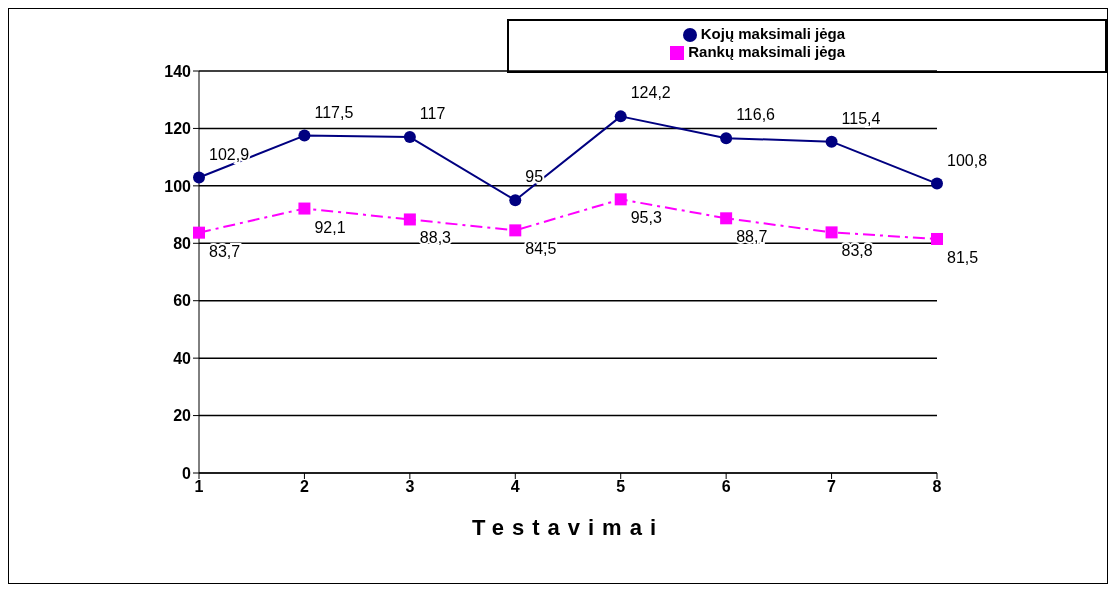  Describe the element at coordinates (650, 93) in the screenshot. I see `data-label: 124,2` at that location.